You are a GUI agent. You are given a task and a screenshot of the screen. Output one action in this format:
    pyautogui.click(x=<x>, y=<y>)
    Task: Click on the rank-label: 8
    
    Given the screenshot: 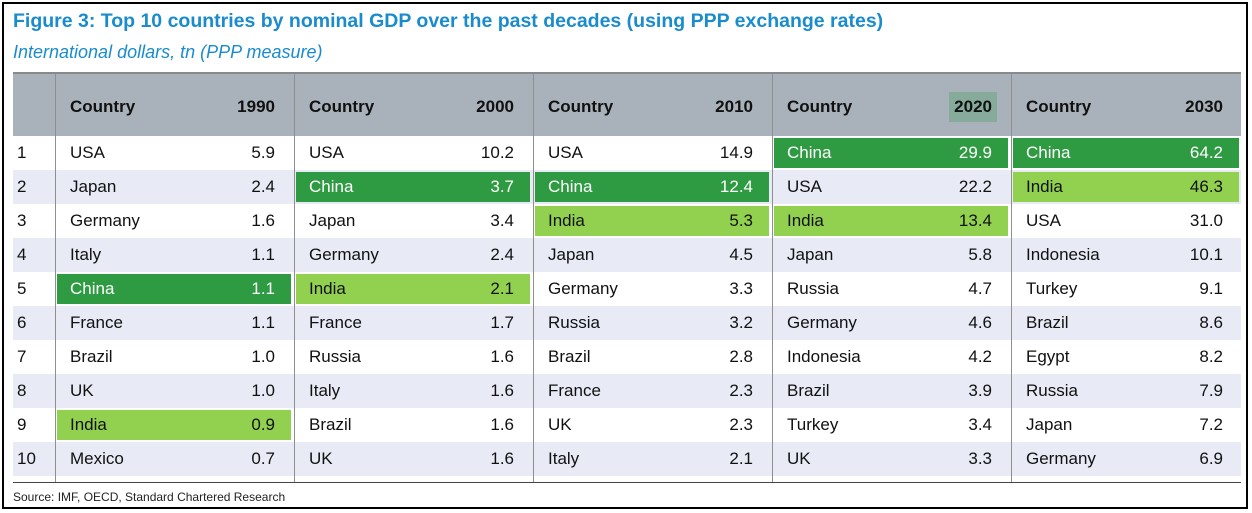 What is the action you would take?
    pyautogui.click(x=22, y=390)
    